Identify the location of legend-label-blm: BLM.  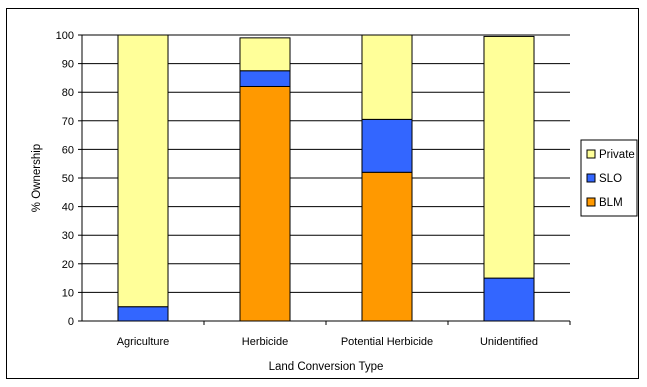
(611, 203).